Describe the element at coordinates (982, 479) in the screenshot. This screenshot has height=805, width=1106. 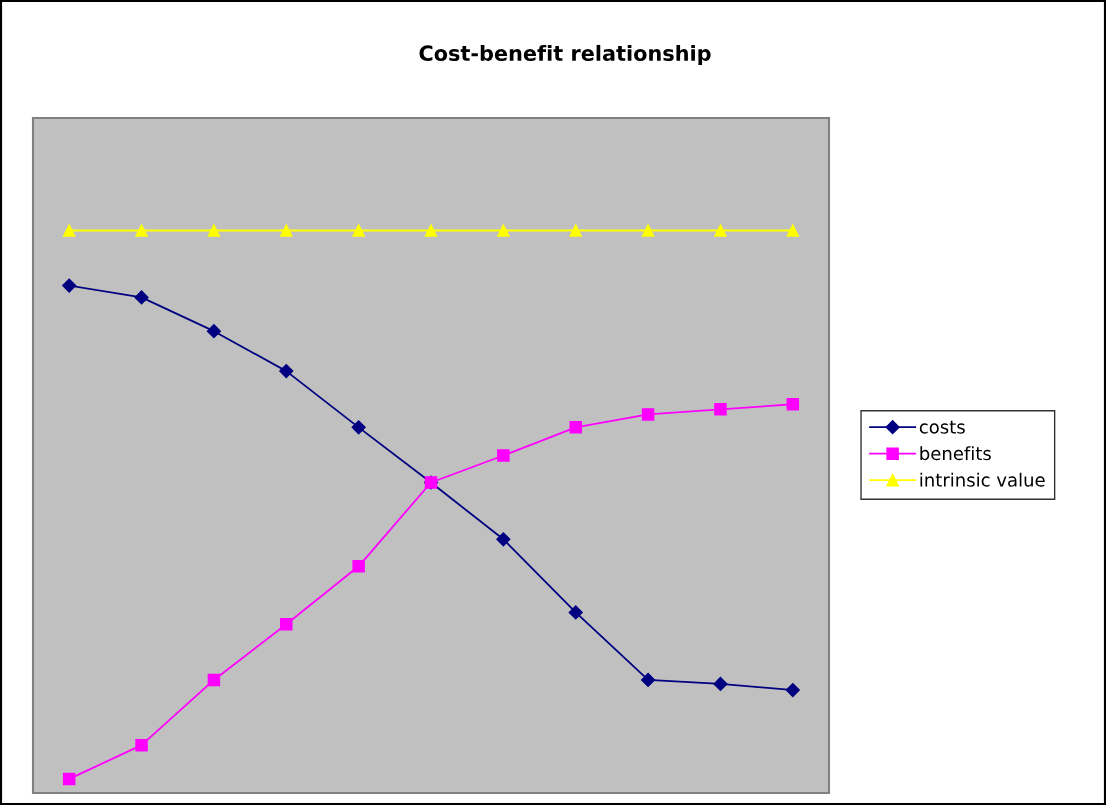
I see `legend-label: intrinsic value` at that location.